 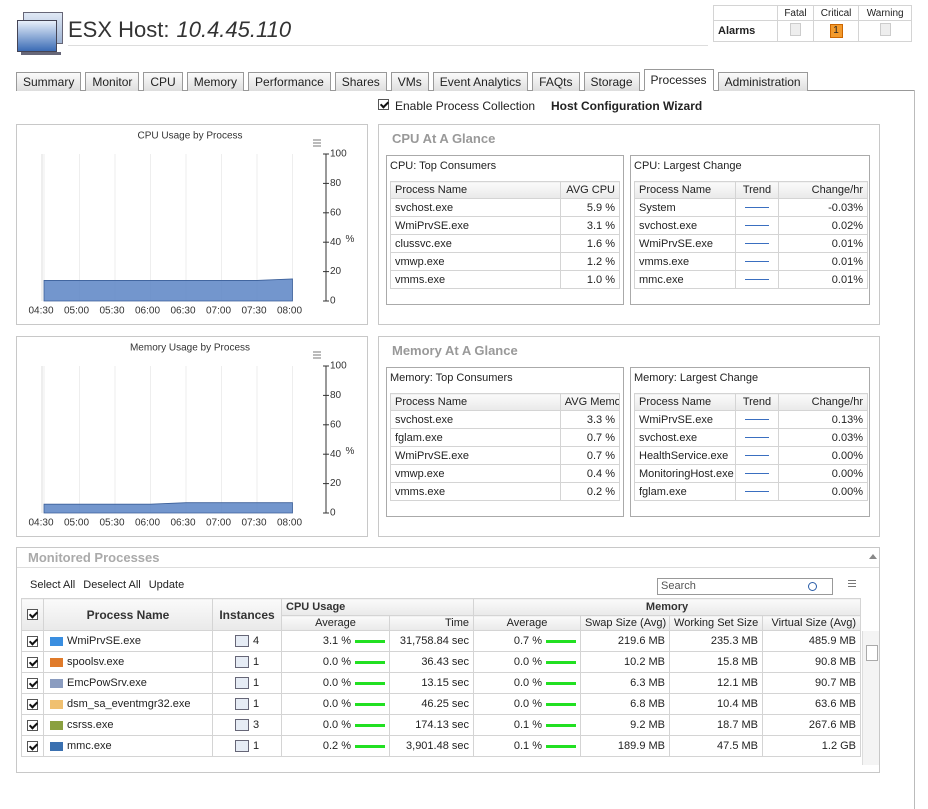 What do you see at coordinates (128, 746) in the screenshot?
I see `process-name-cell: mmc.exe` at bounding box center [128, 746].